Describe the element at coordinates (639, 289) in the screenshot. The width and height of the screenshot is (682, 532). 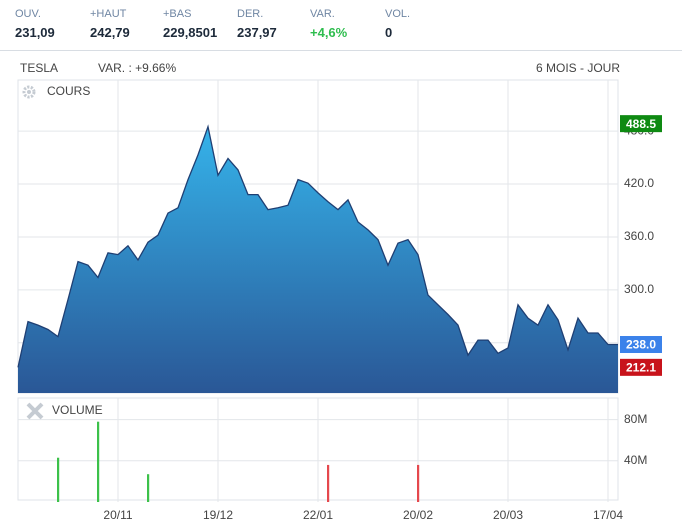
I see `y-tick-label: 300.0` at that location.